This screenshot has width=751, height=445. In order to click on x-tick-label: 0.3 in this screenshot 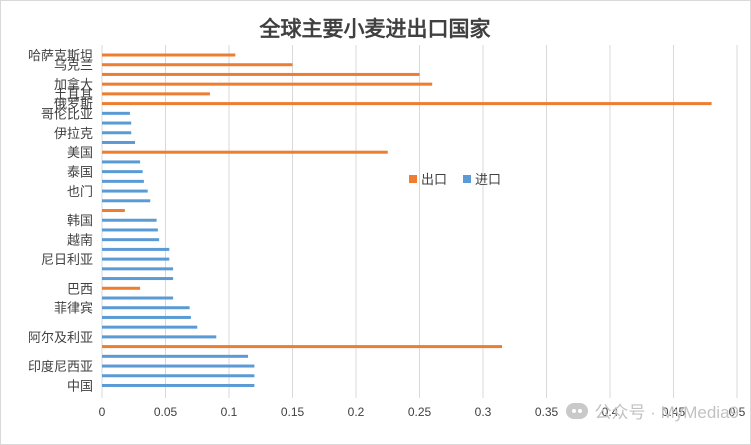, I will do `click(483, 412)`.